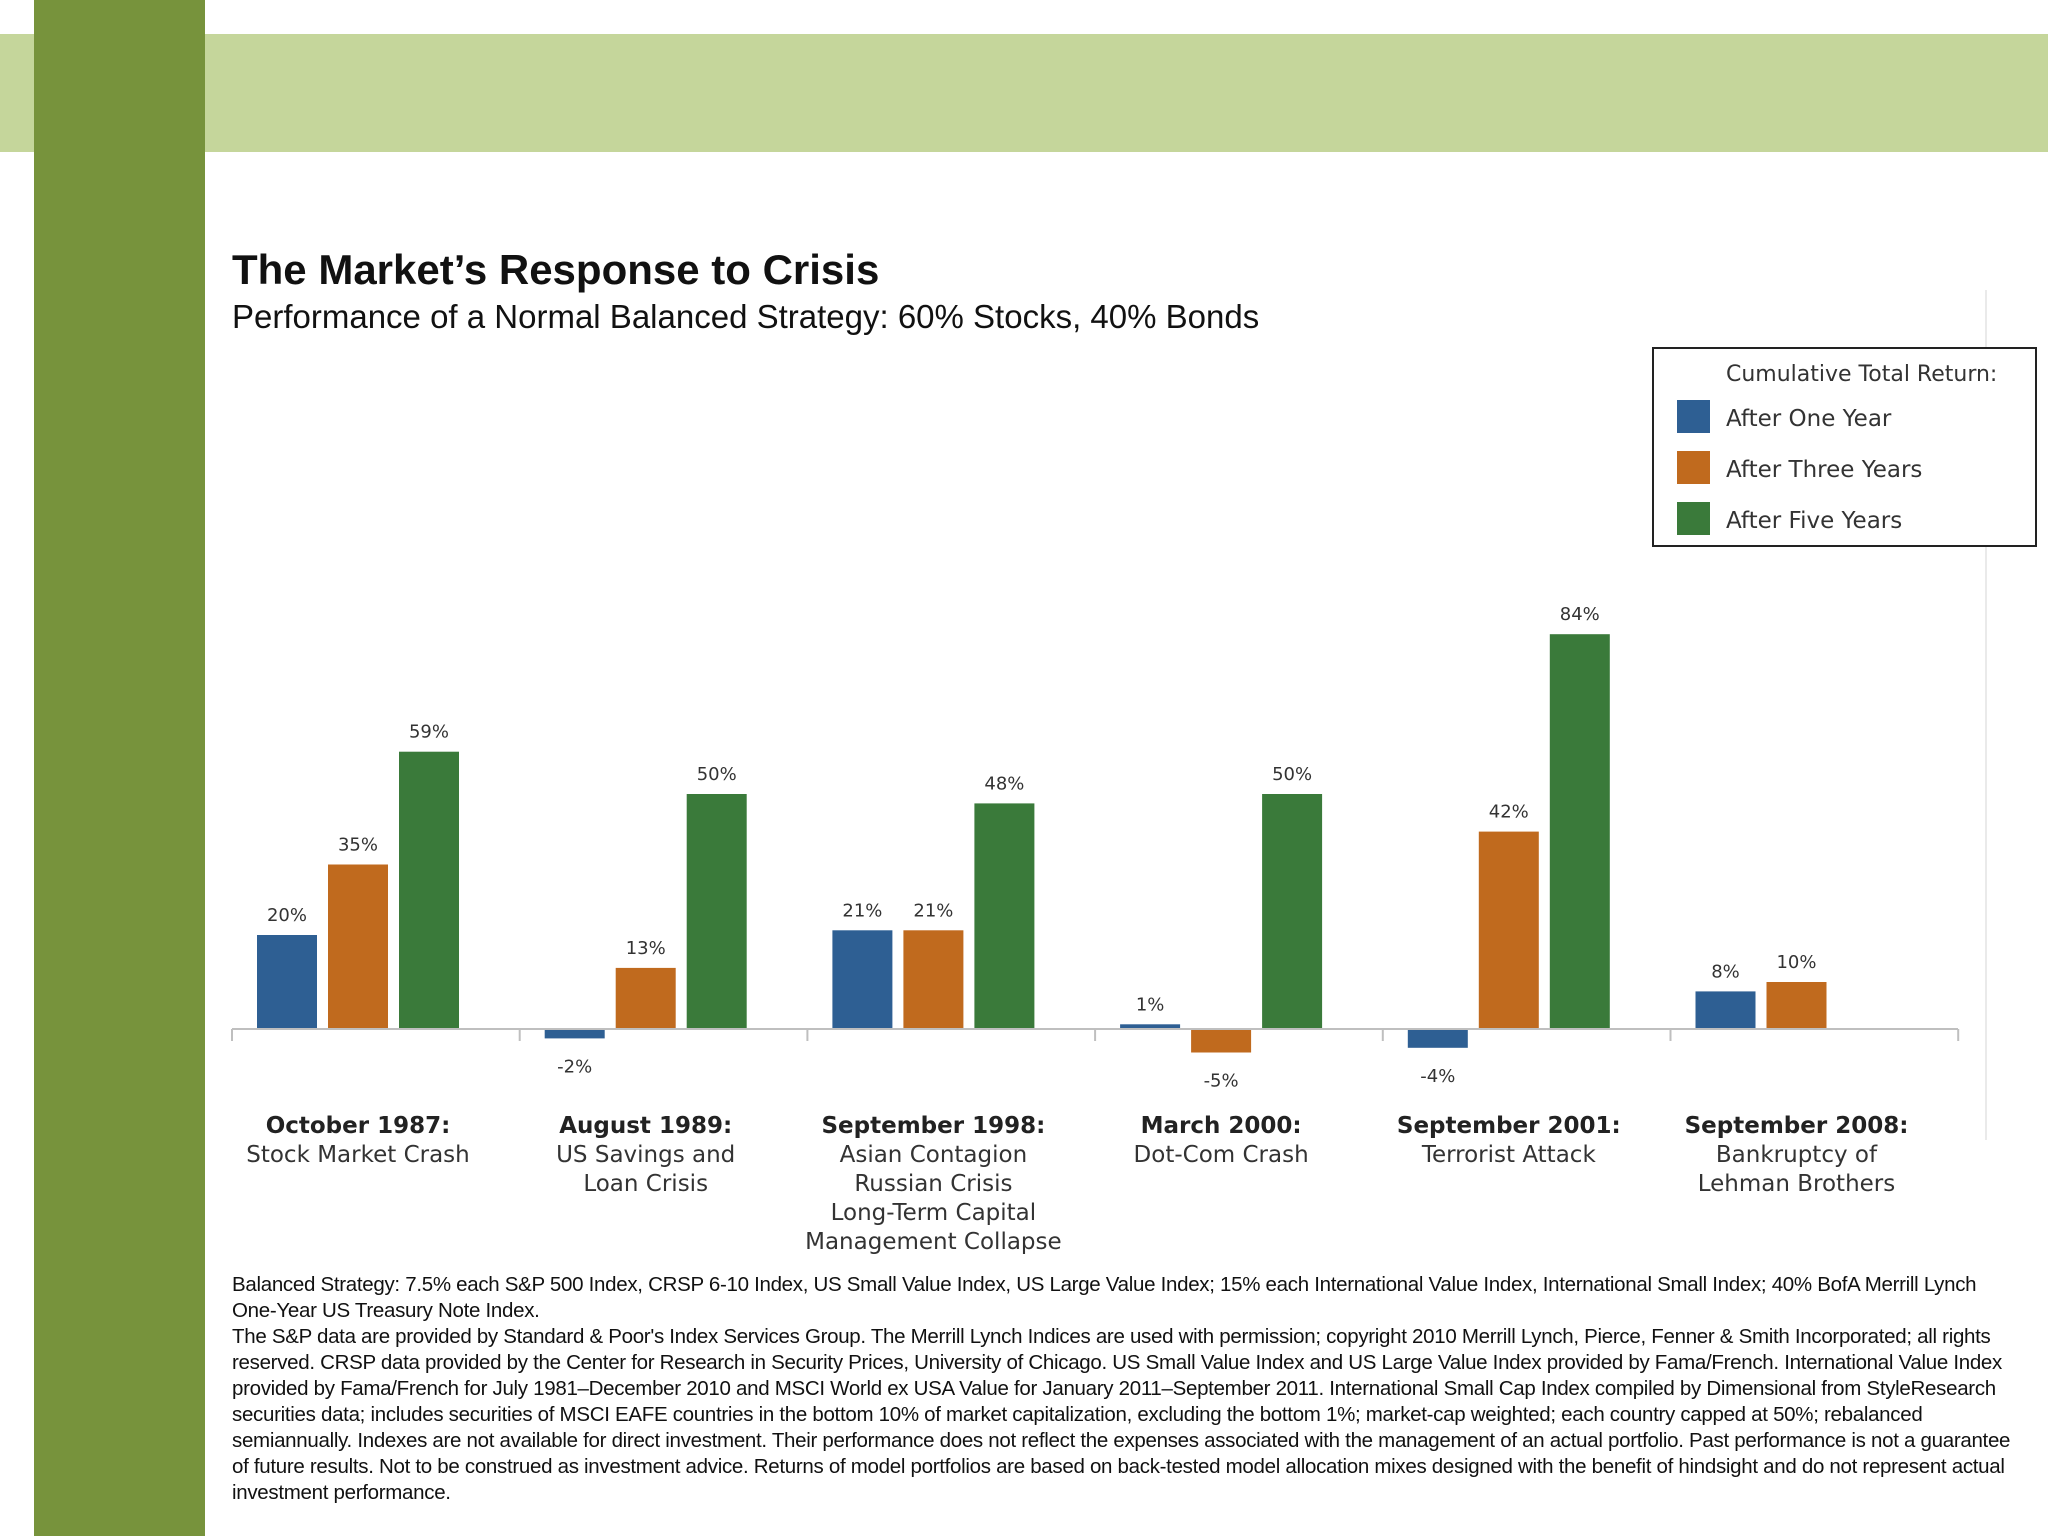  Describe the element at coordinates (645, 1184) in the screenshot. I see `category-line: Loan Crisis` at that location.